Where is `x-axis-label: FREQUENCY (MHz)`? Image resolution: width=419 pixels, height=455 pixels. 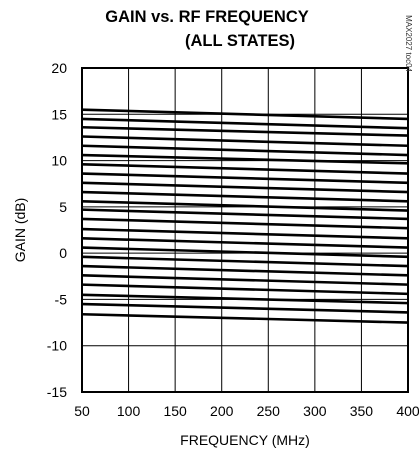
x-axis-label: FREQUENCY (MHz) is located at coordinates (245, 440).